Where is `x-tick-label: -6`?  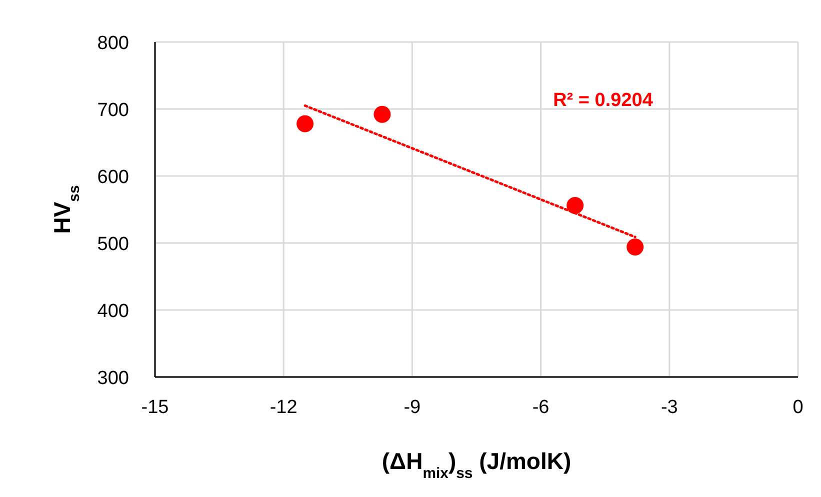 x-tick-label: -6 is located at coordinates (541, 407).